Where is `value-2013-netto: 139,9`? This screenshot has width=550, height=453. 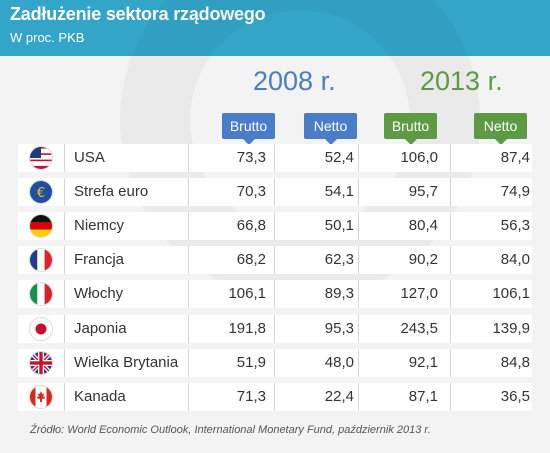
value-2013-netto: 139,9 is located at coordinates (511, 328).